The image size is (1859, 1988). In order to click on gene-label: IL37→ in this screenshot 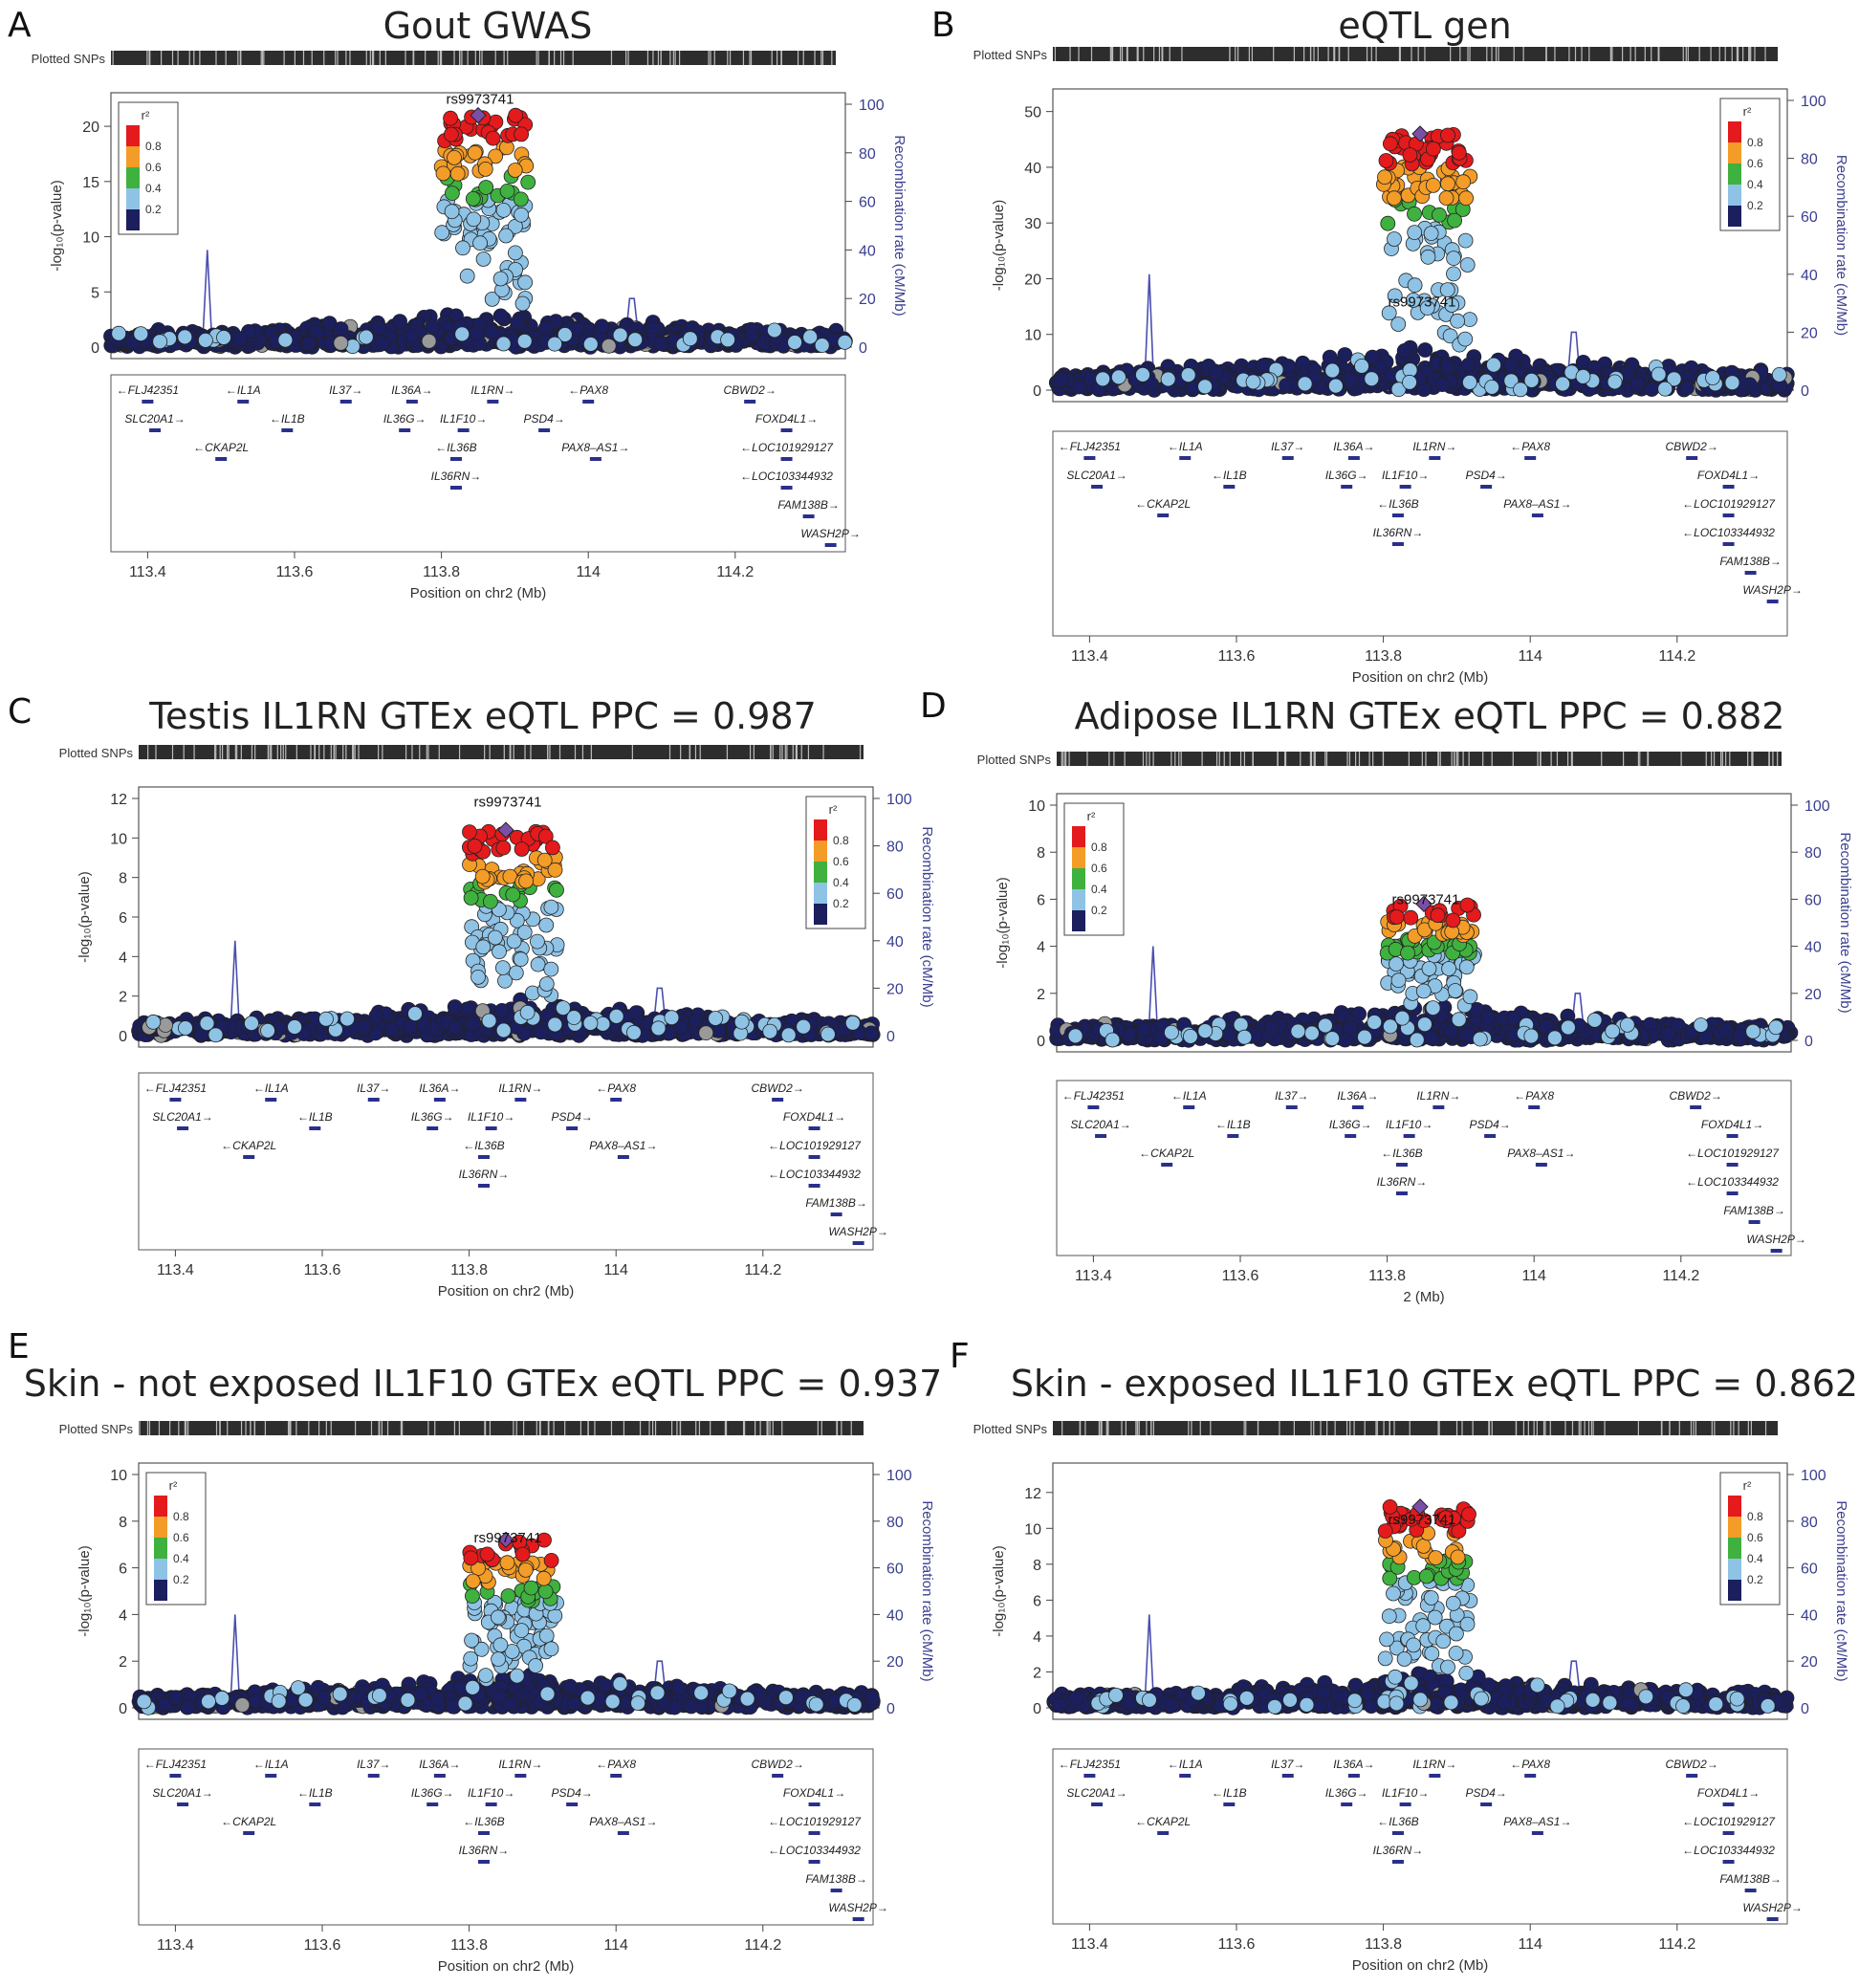, I will do `click(345, 390)`.